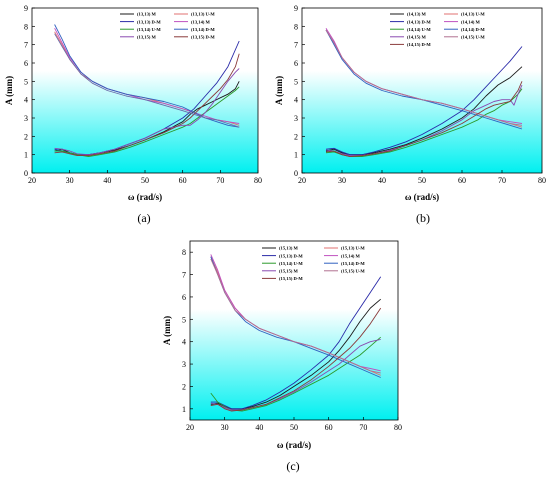  Describe the element at coordinates (289, 271) in the screenshot. I see `legend-label: (15,15) M` at that location.